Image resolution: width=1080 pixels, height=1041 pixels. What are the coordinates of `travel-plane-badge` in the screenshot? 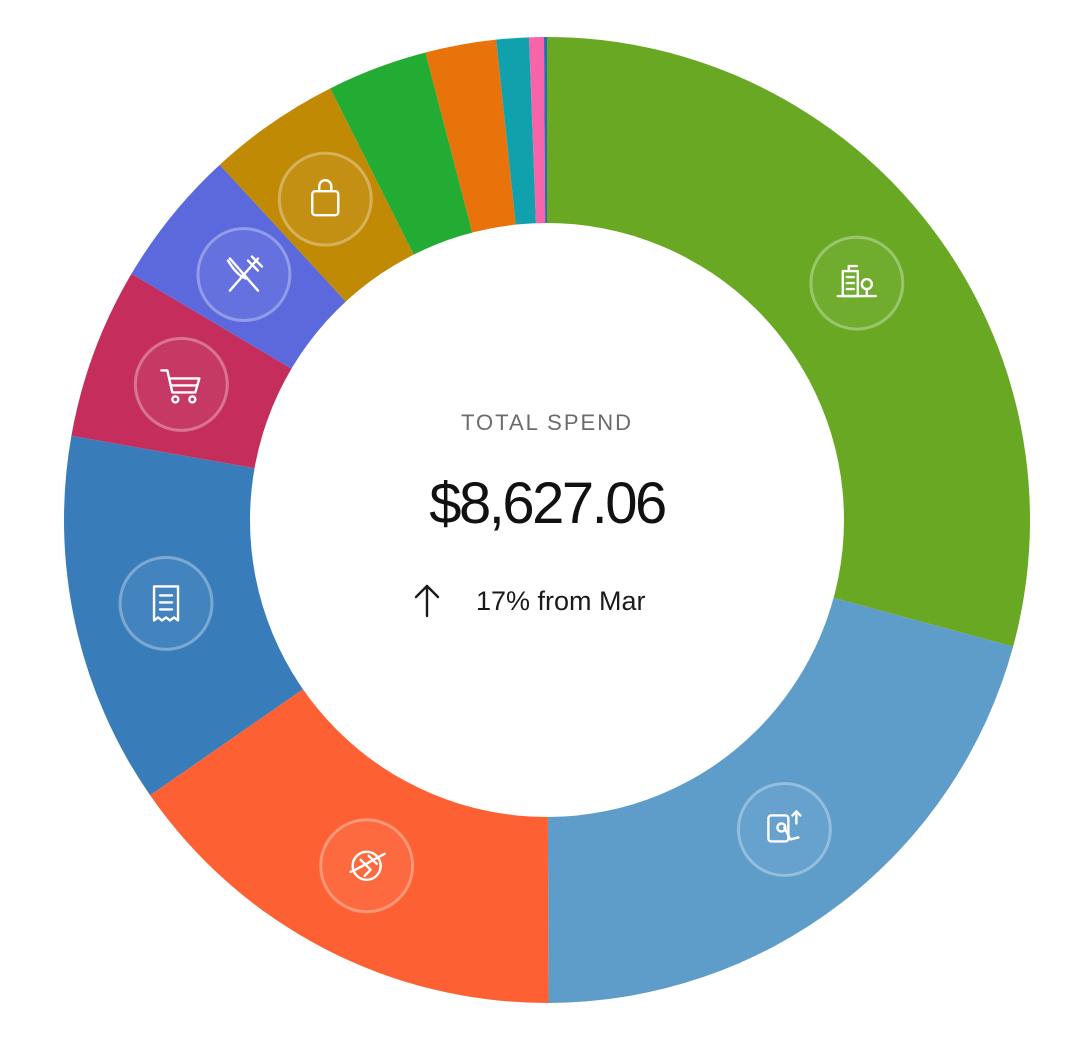 It's located at (367, 866).